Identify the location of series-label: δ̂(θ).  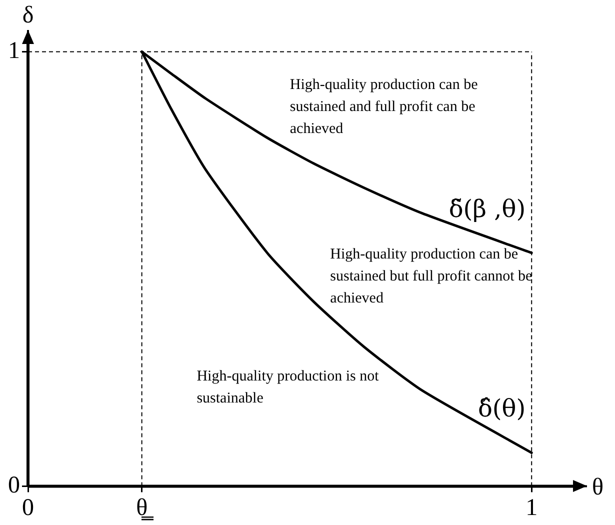
(502, 408).